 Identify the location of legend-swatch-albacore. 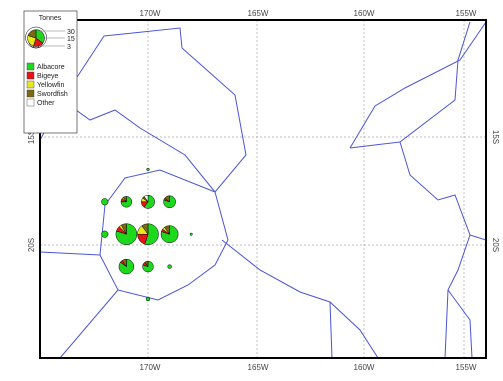
(30, 66).